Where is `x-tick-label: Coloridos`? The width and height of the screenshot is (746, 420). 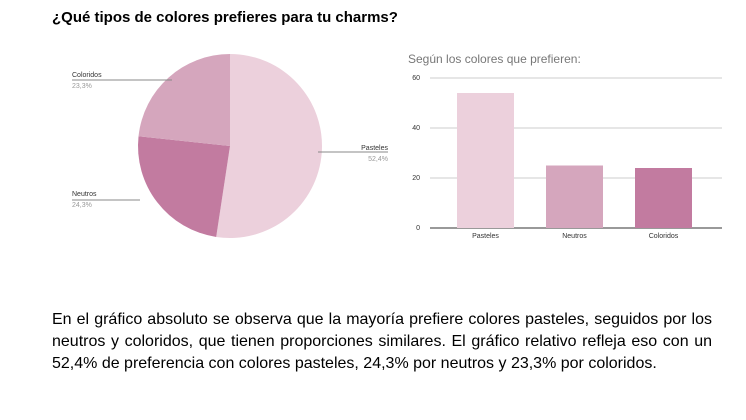 x-tick-label: Coloridos is located at coordinates (664, 236).